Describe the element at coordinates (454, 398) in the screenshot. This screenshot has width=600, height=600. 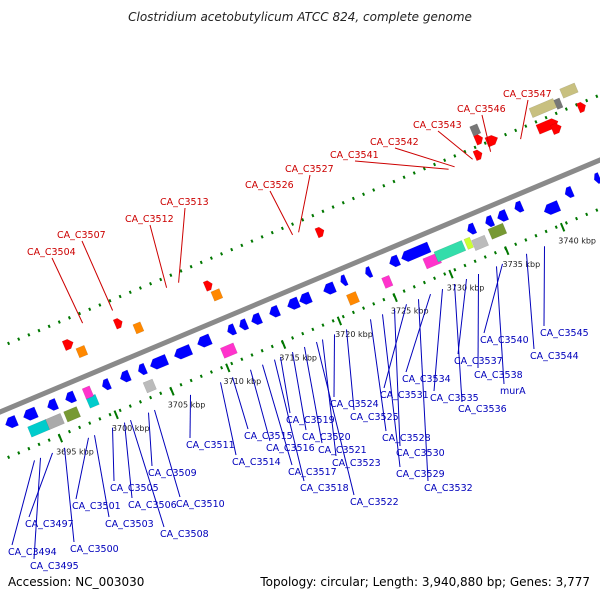
I see `reverse-gene-label: CA_C3535` at that location.